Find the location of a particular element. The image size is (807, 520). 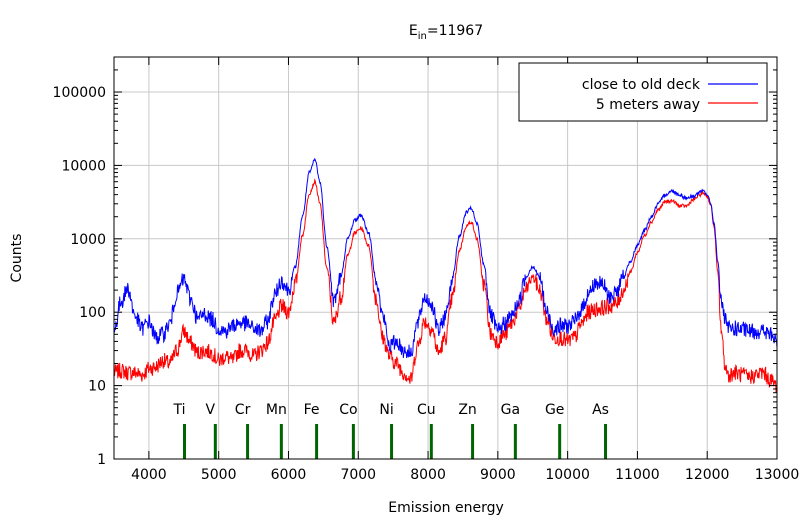

y-tick-label: 100000 is located at coordinates (79, 93).